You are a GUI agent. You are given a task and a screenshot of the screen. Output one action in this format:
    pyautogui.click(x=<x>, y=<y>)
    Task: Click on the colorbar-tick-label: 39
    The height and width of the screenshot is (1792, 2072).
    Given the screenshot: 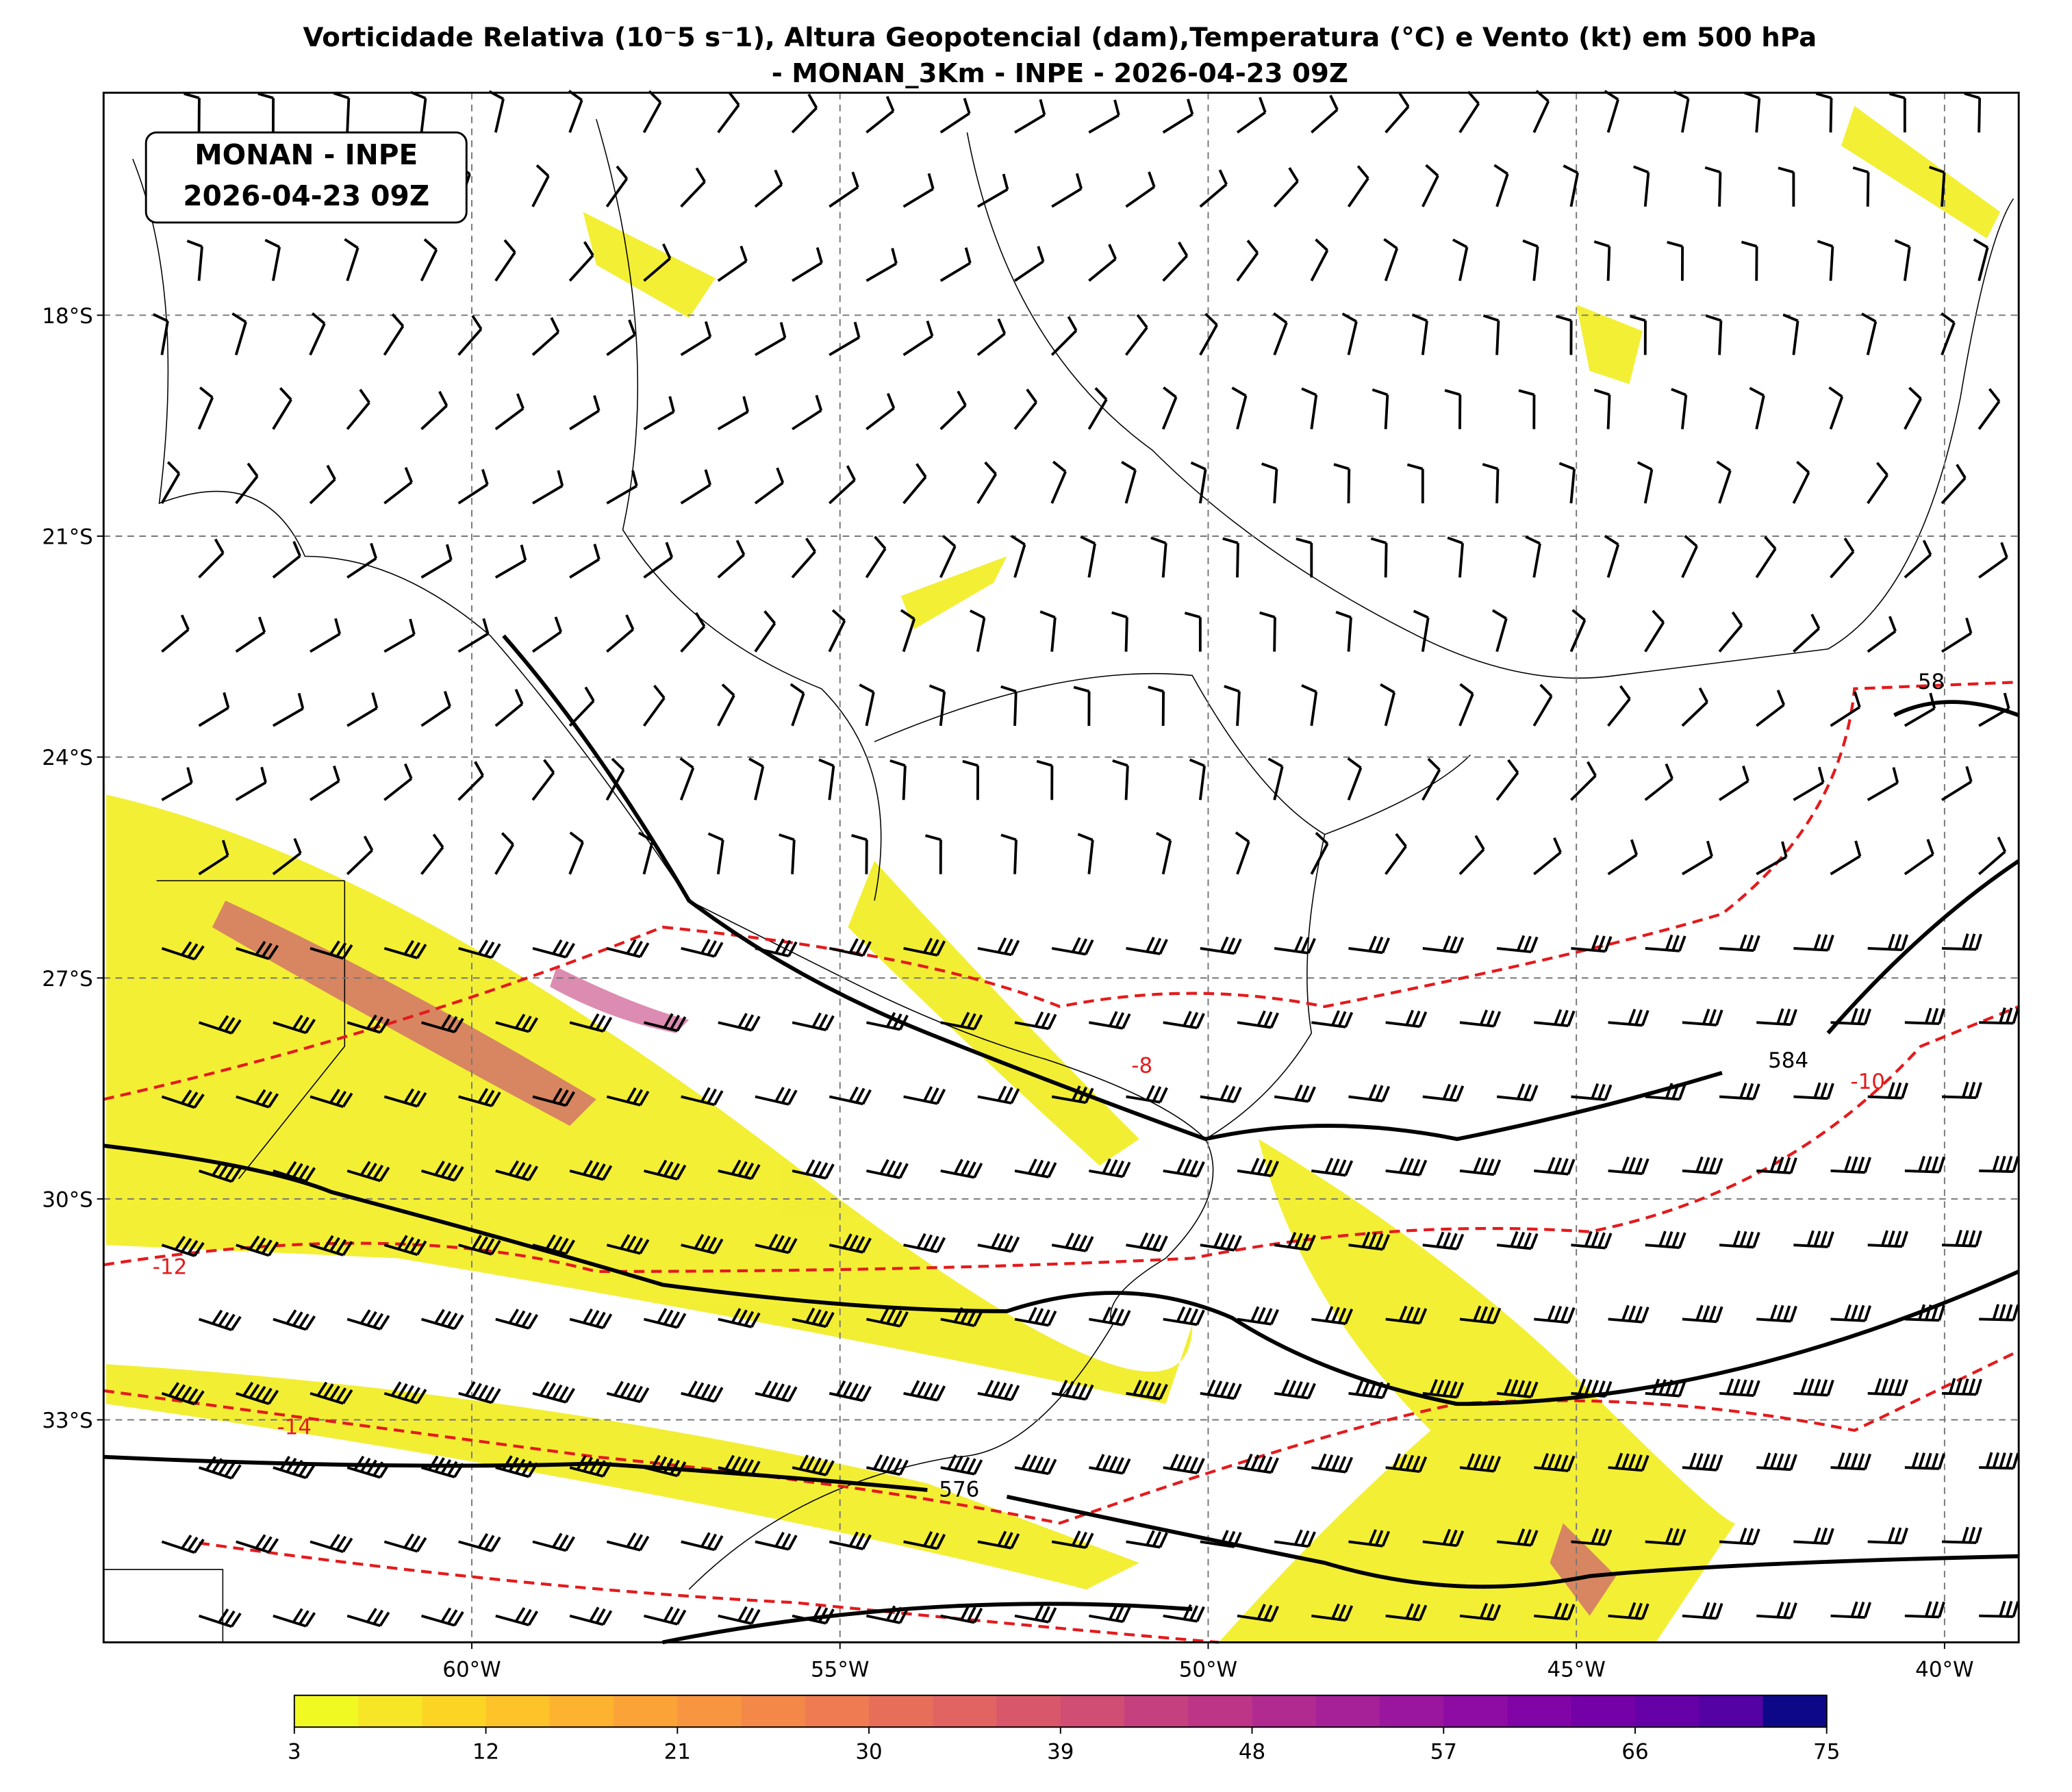 What is the action you would take?
    pyautogui.click(x=1060, y=1752)
    